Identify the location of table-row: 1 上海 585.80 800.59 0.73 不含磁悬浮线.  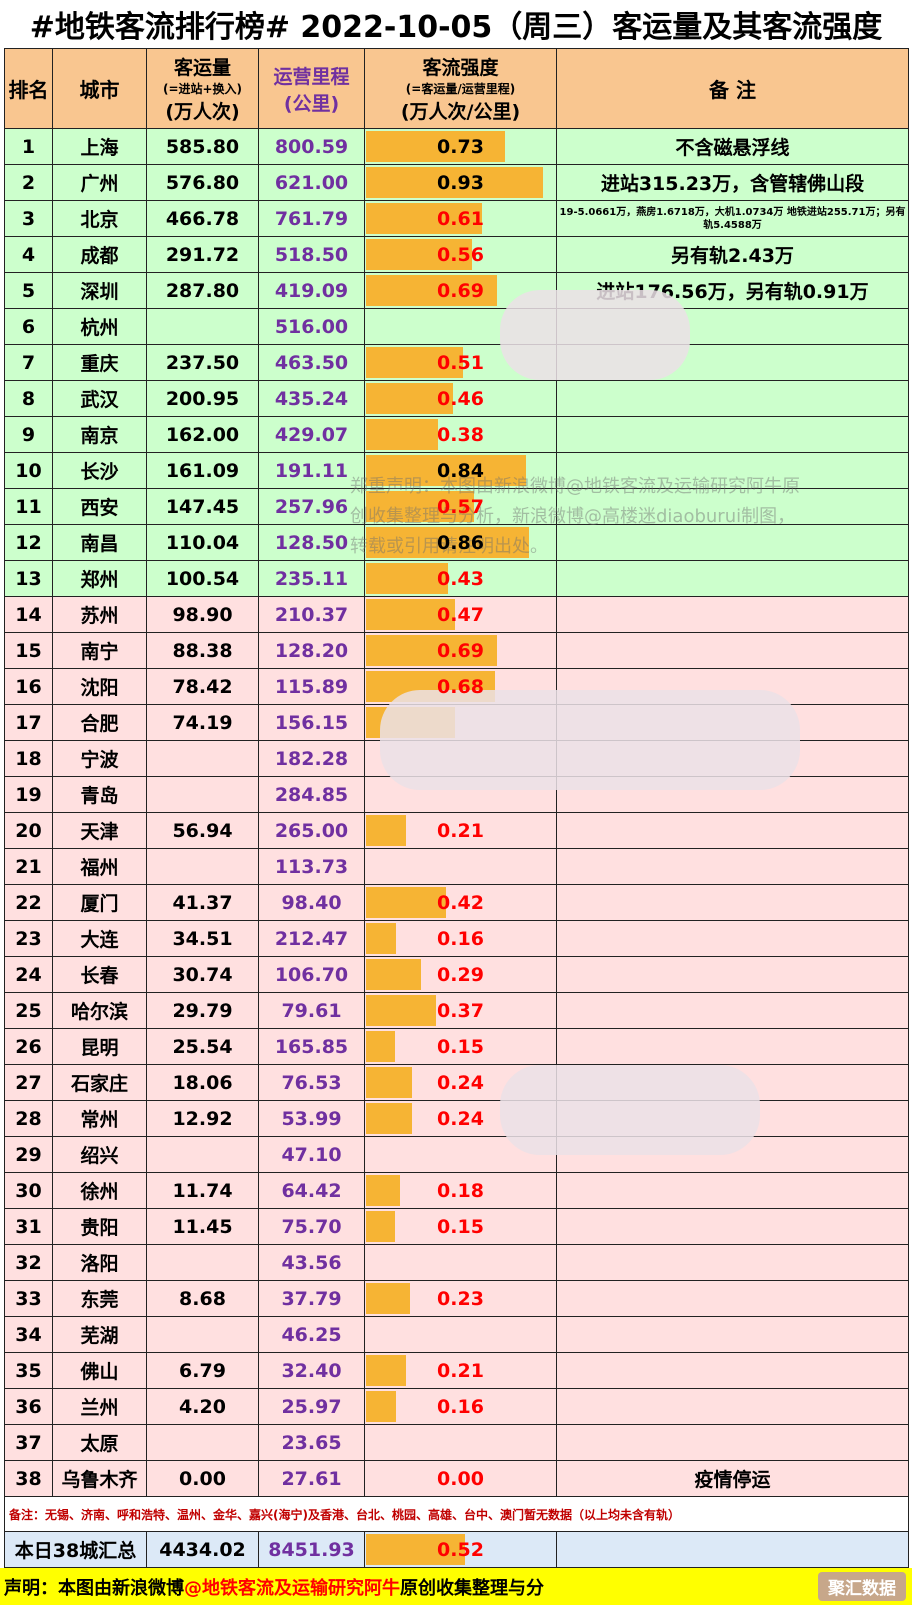
(456, 146).